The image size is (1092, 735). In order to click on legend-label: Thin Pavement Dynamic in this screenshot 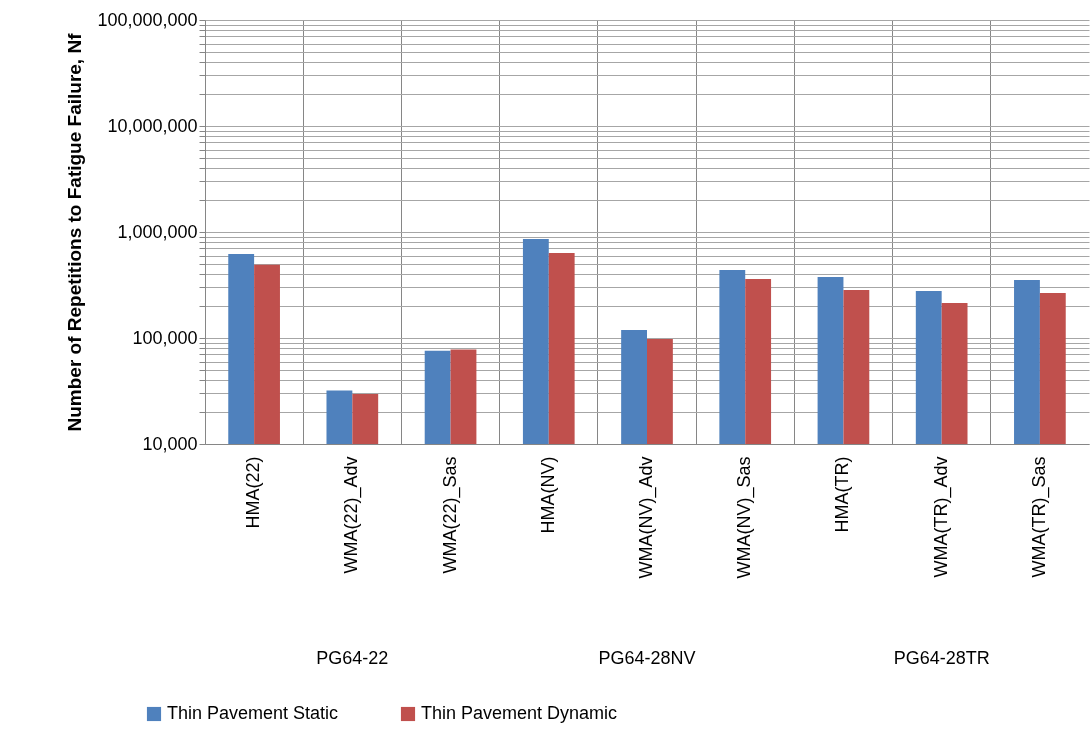, I will do `click(519, 713)`.